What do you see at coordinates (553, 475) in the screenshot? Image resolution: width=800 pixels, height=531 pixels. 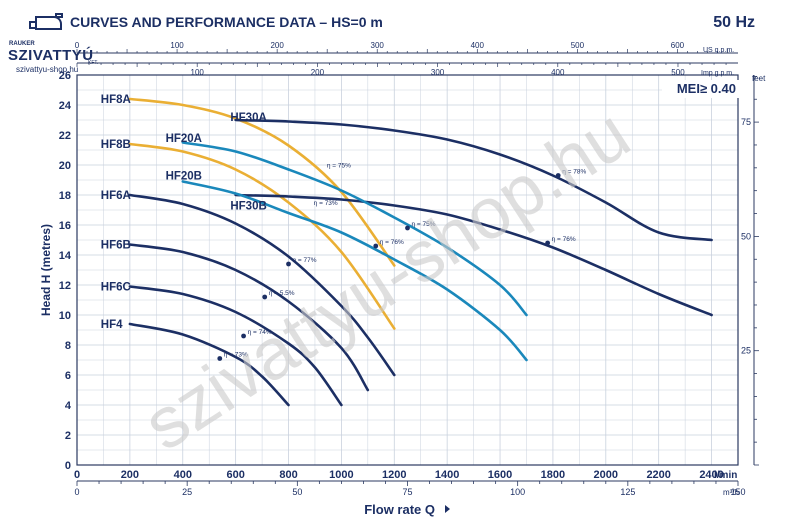 I see `x-tick-label: 1800` at bounding box center [553, 475].